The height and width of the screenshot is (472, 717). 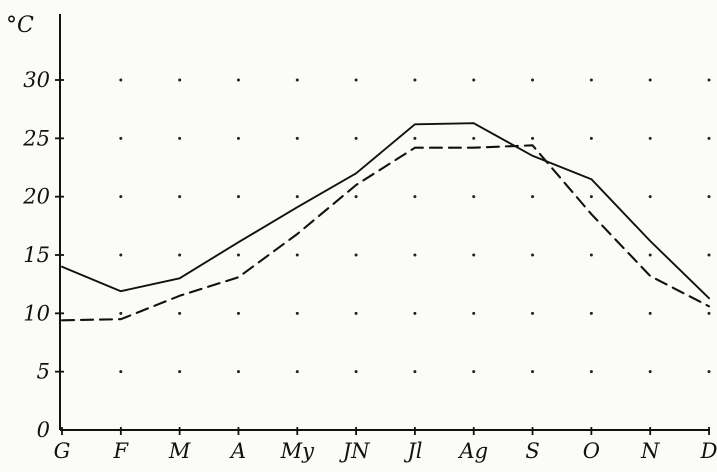 What do you see at coordinates (472, 451) in the screenshot?
I see `x-tick-label: Ag` at bounding box center [472, 451].